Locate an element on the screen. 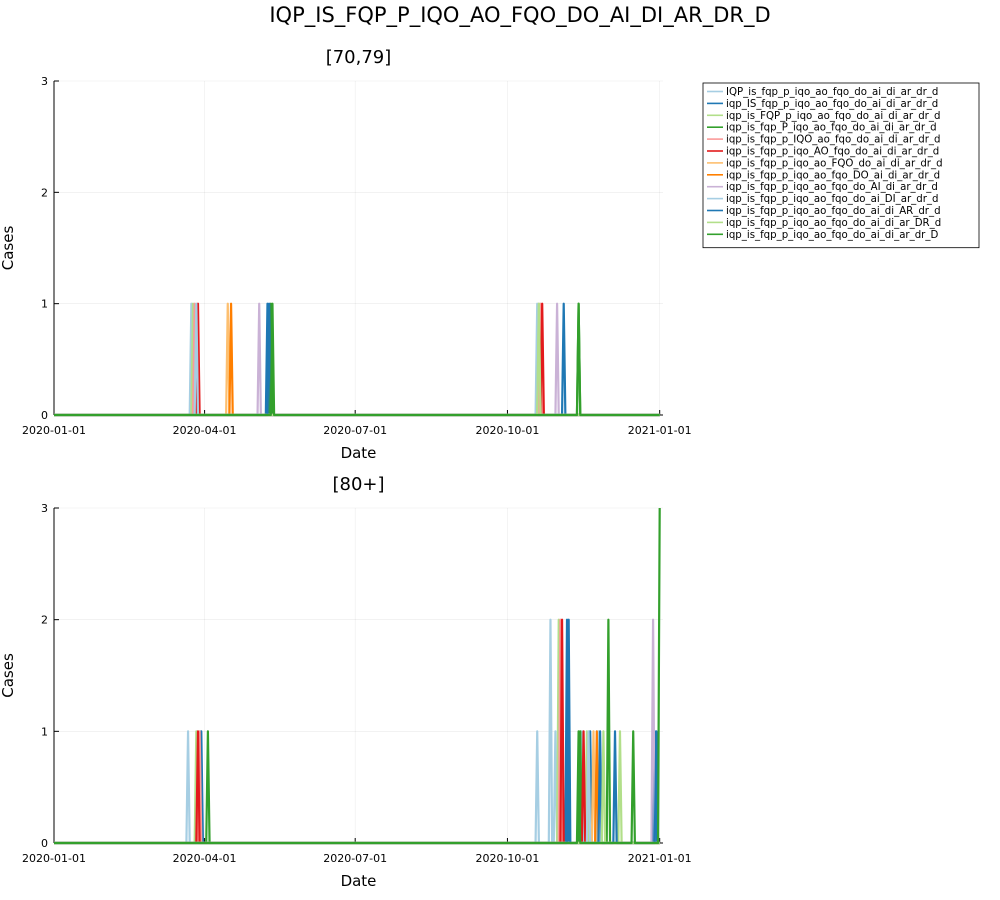 The width and height of the screenshot is (1000, 900). panel-title: [70,79] is located at coordinates (359, 57).